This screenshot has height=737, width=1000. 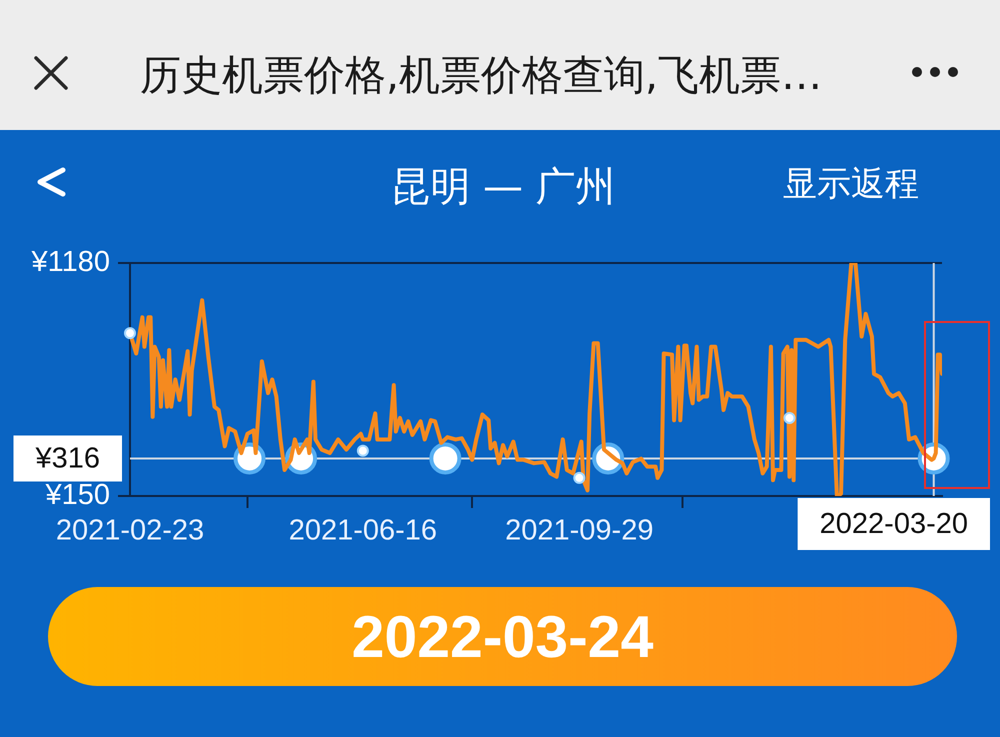 What do you see at coordinates (363, 530) in the screenshot?
I see `x-tick-label: 2021-06-16` at bounding box center [363, 530].